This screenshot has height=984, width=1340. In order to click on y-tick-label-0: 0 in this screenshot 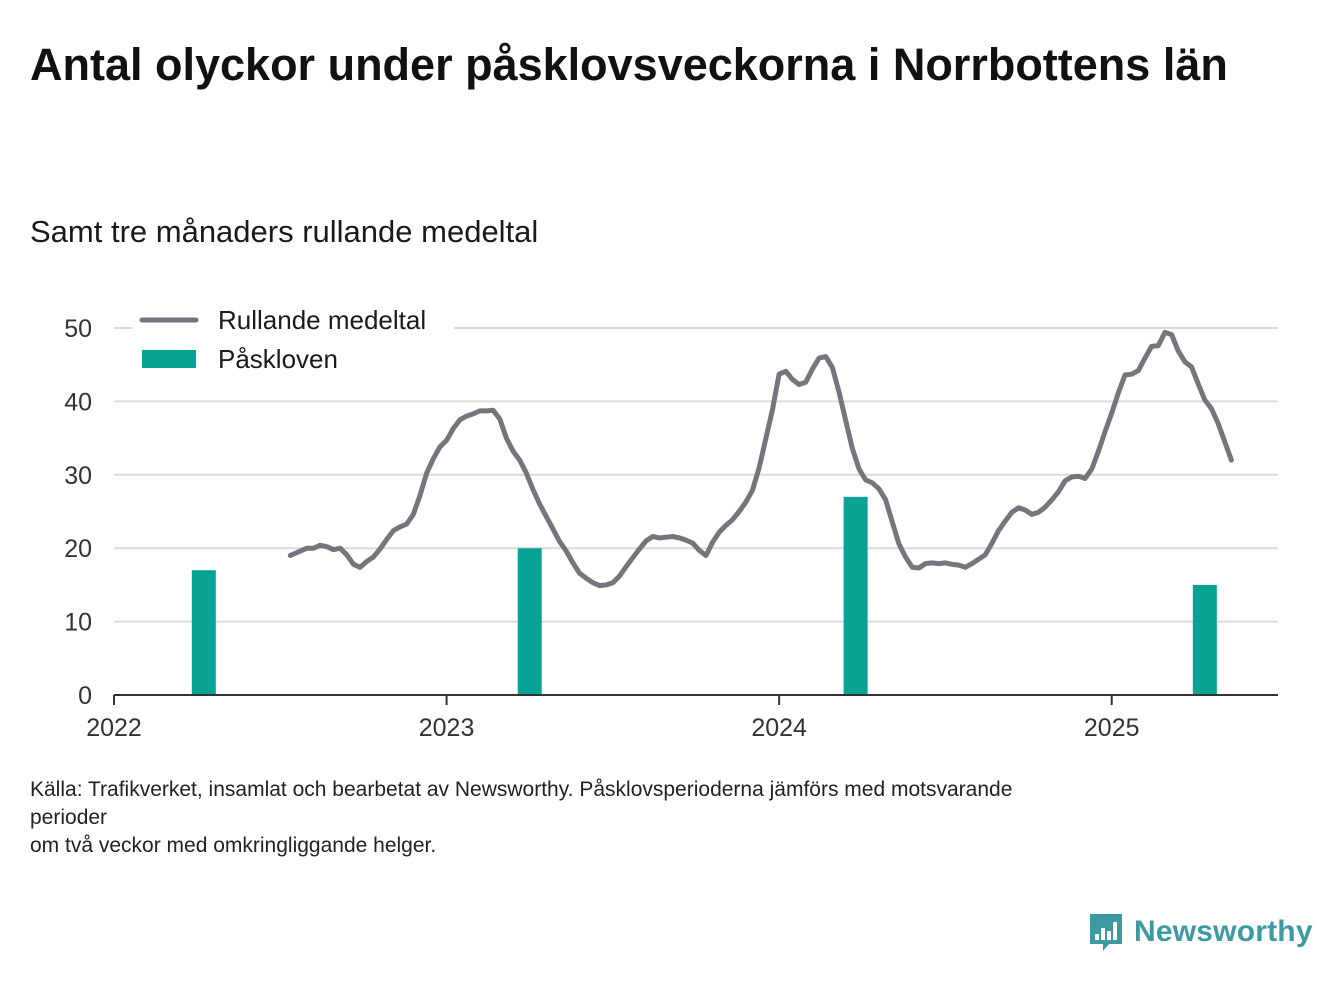, I will do `click(85, 696)`.